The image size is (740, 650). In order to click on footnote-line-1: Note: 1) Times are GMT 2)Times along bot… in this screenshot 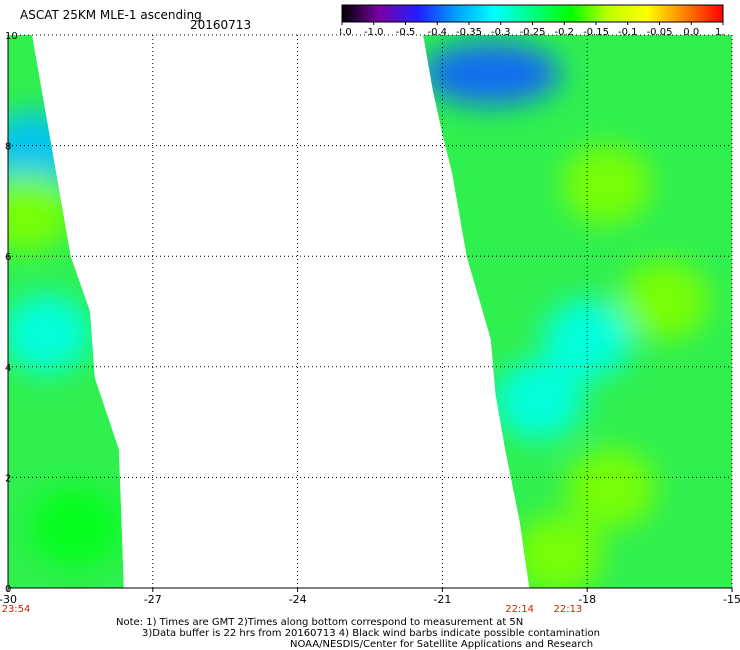, I will do `click(319, 622)`.